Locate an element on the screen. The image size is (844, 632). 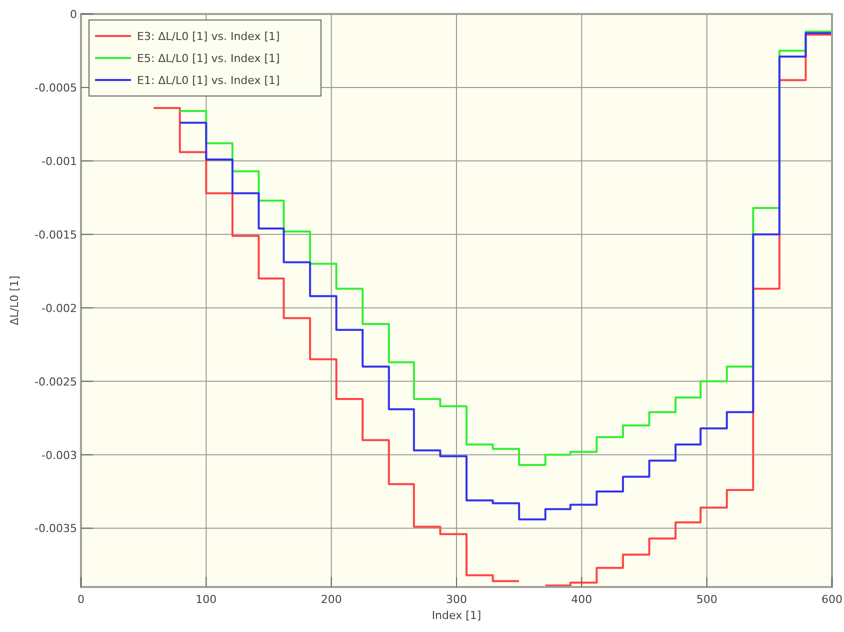
x-tick-label: 300 is located at coordinates (456, 599).